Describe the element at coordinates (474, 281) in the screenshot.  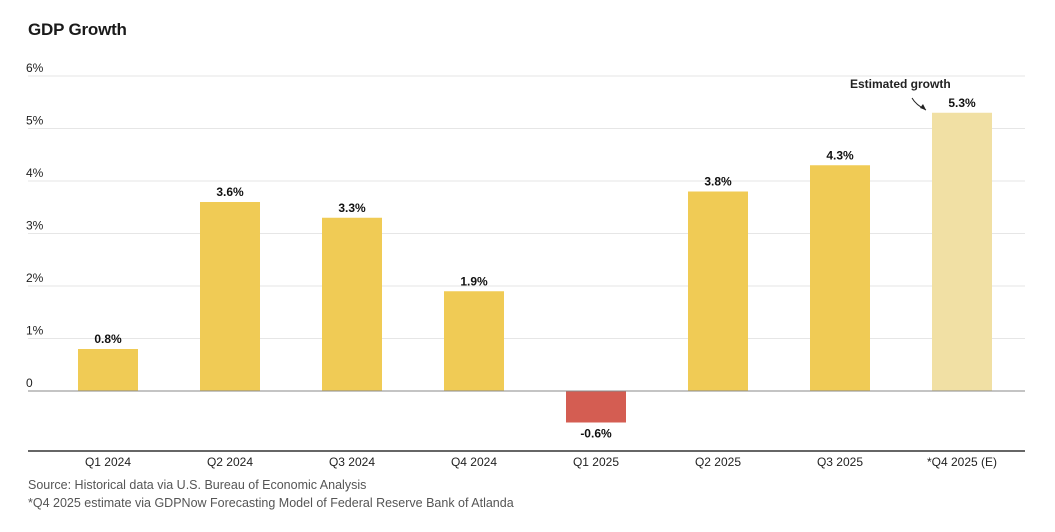
I see `value-label: 1.9%` at that location.